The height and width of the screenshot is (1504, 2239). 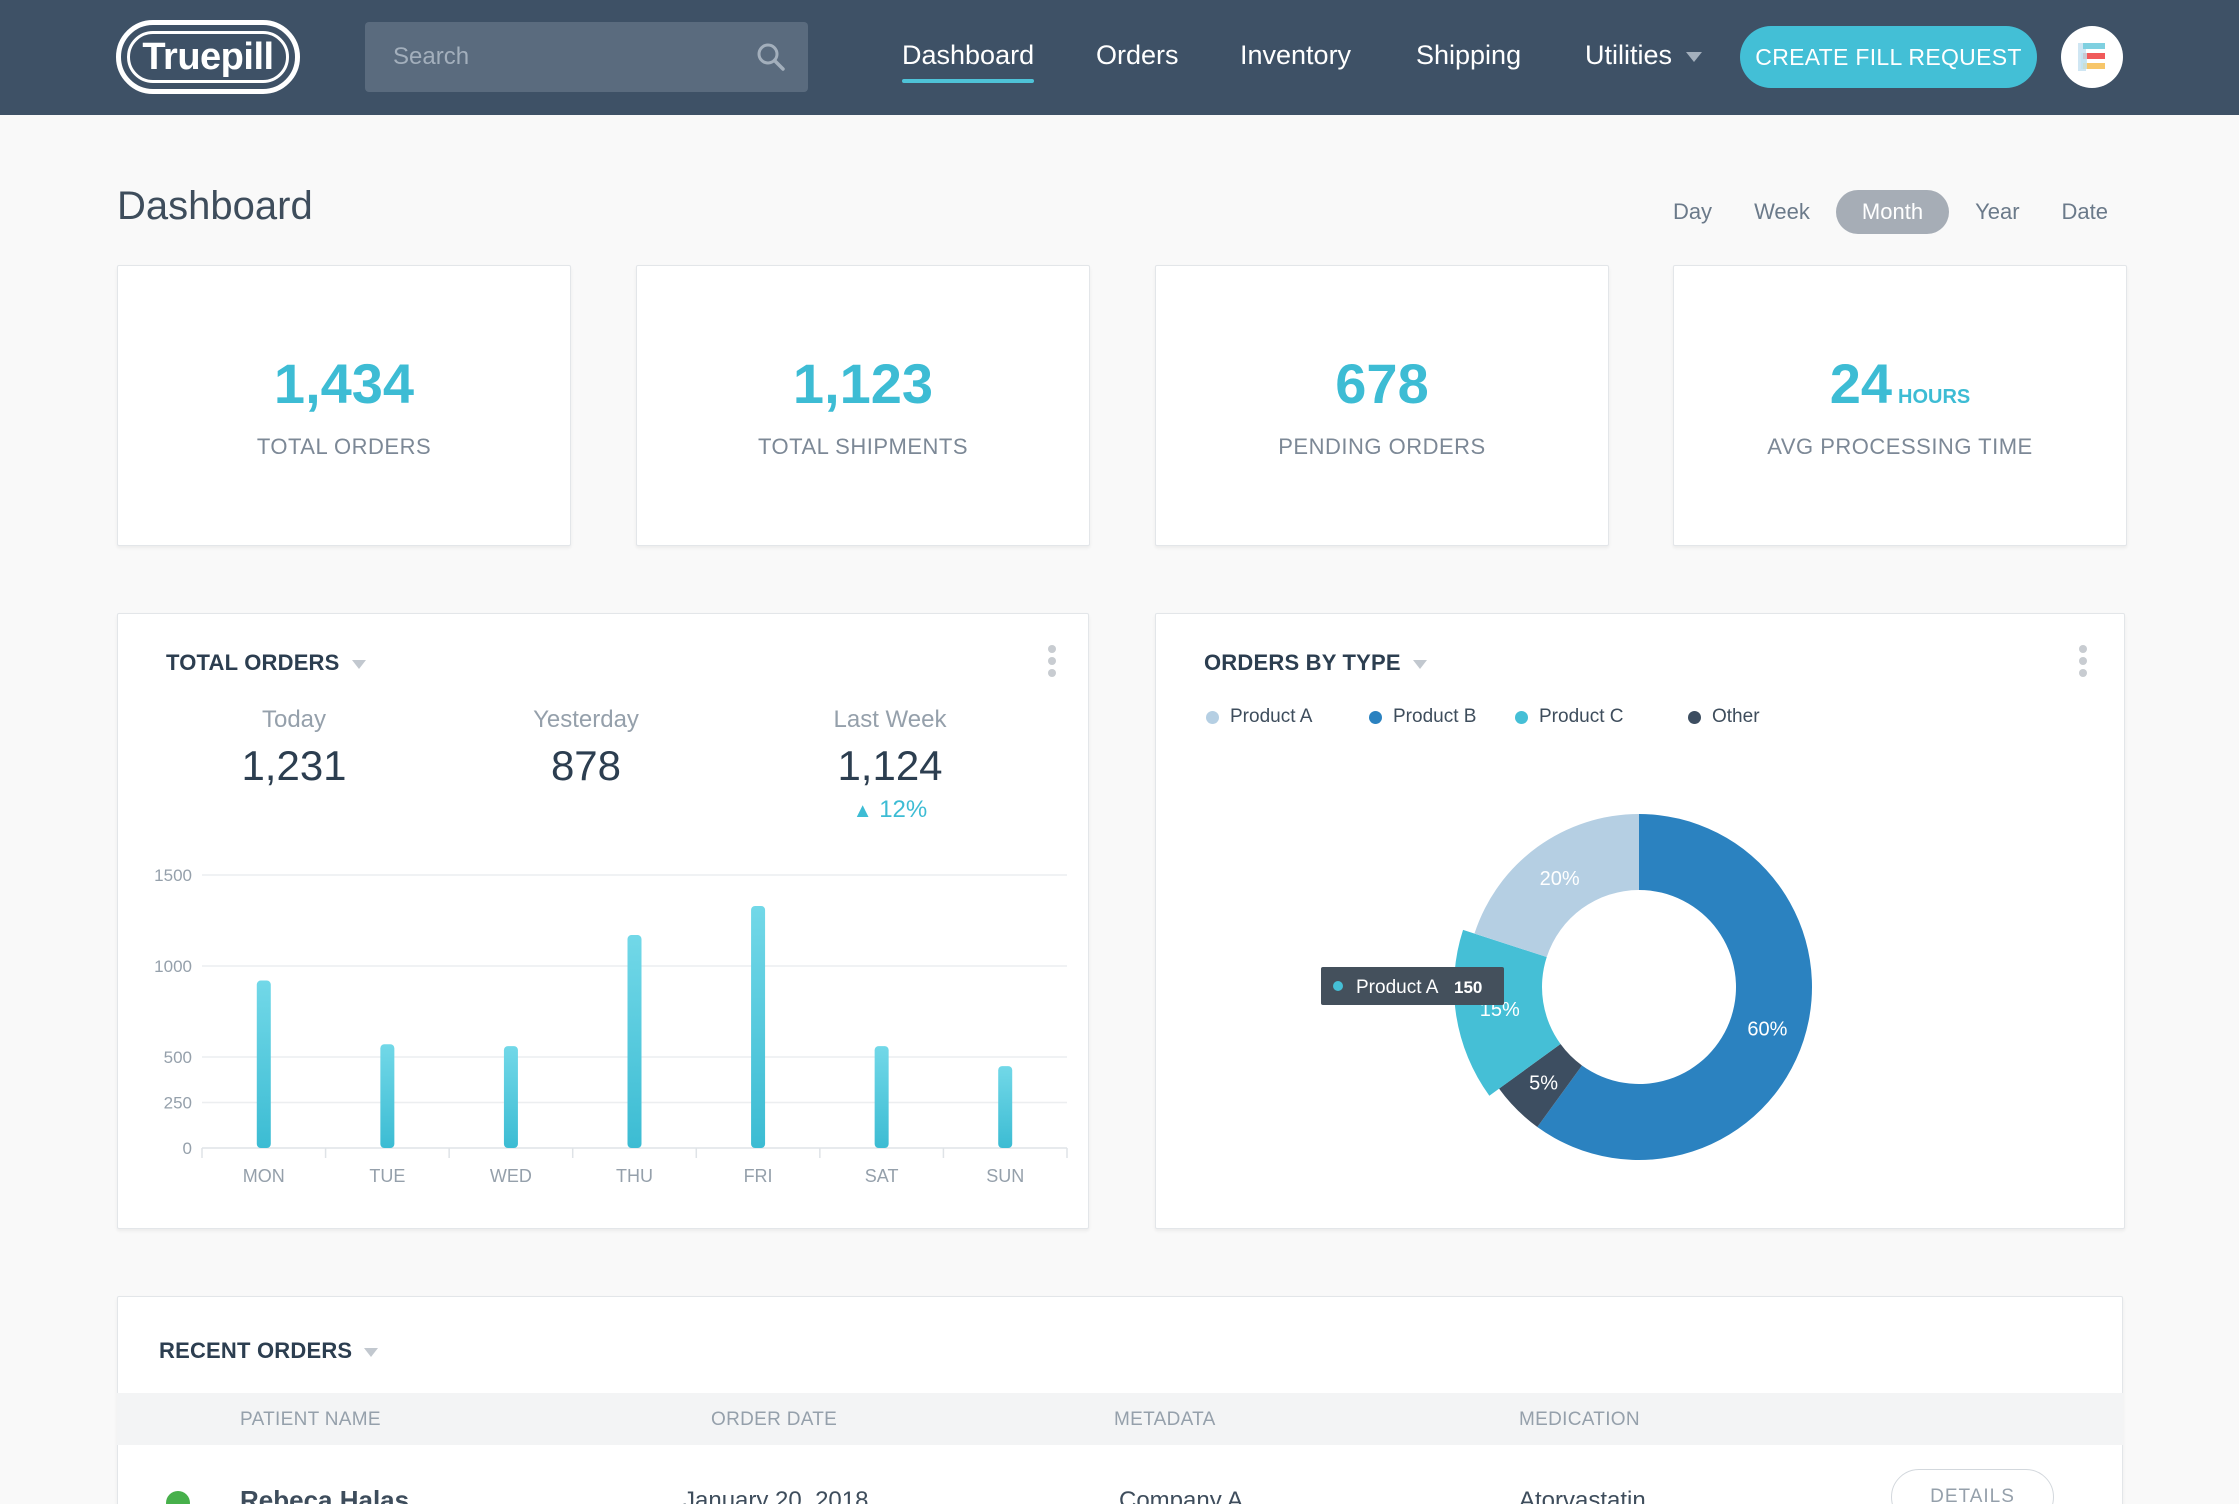 What do you see at coordinates (634, 1176) in the screenshot?
I see `x-tick-label: THU` at bounding box center [634, 1176].